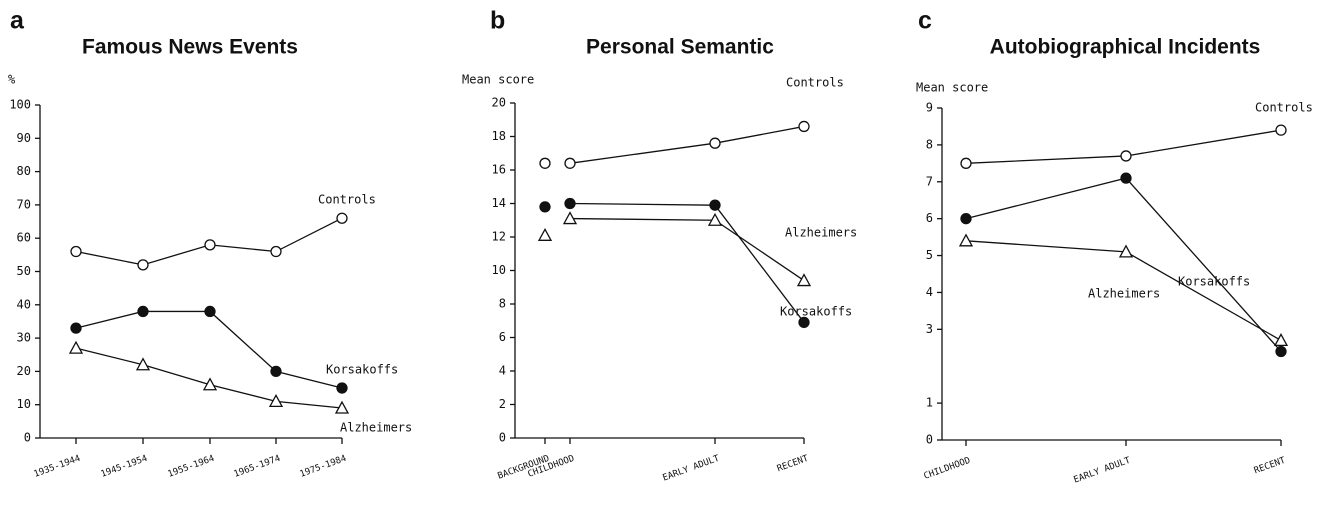 The height and width of the screenshot is (505, 1338). What do you see at coordinates (323, 467) in the screenshot?
I see `x-tick-label: 1975-1984` at bounding box center [323, 467].